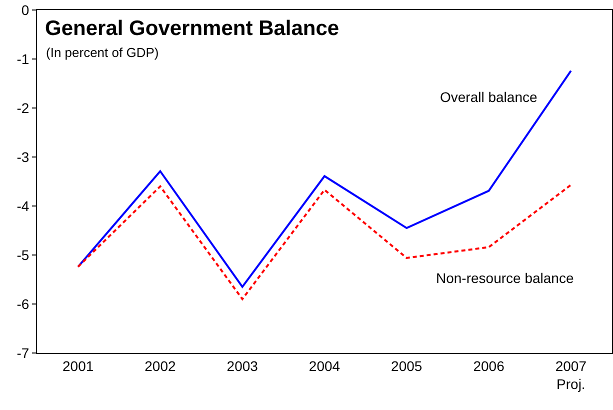  Describe the element at coordinates (23, 304) in the screenshot. I see `y-tick-label: -6` at that location.